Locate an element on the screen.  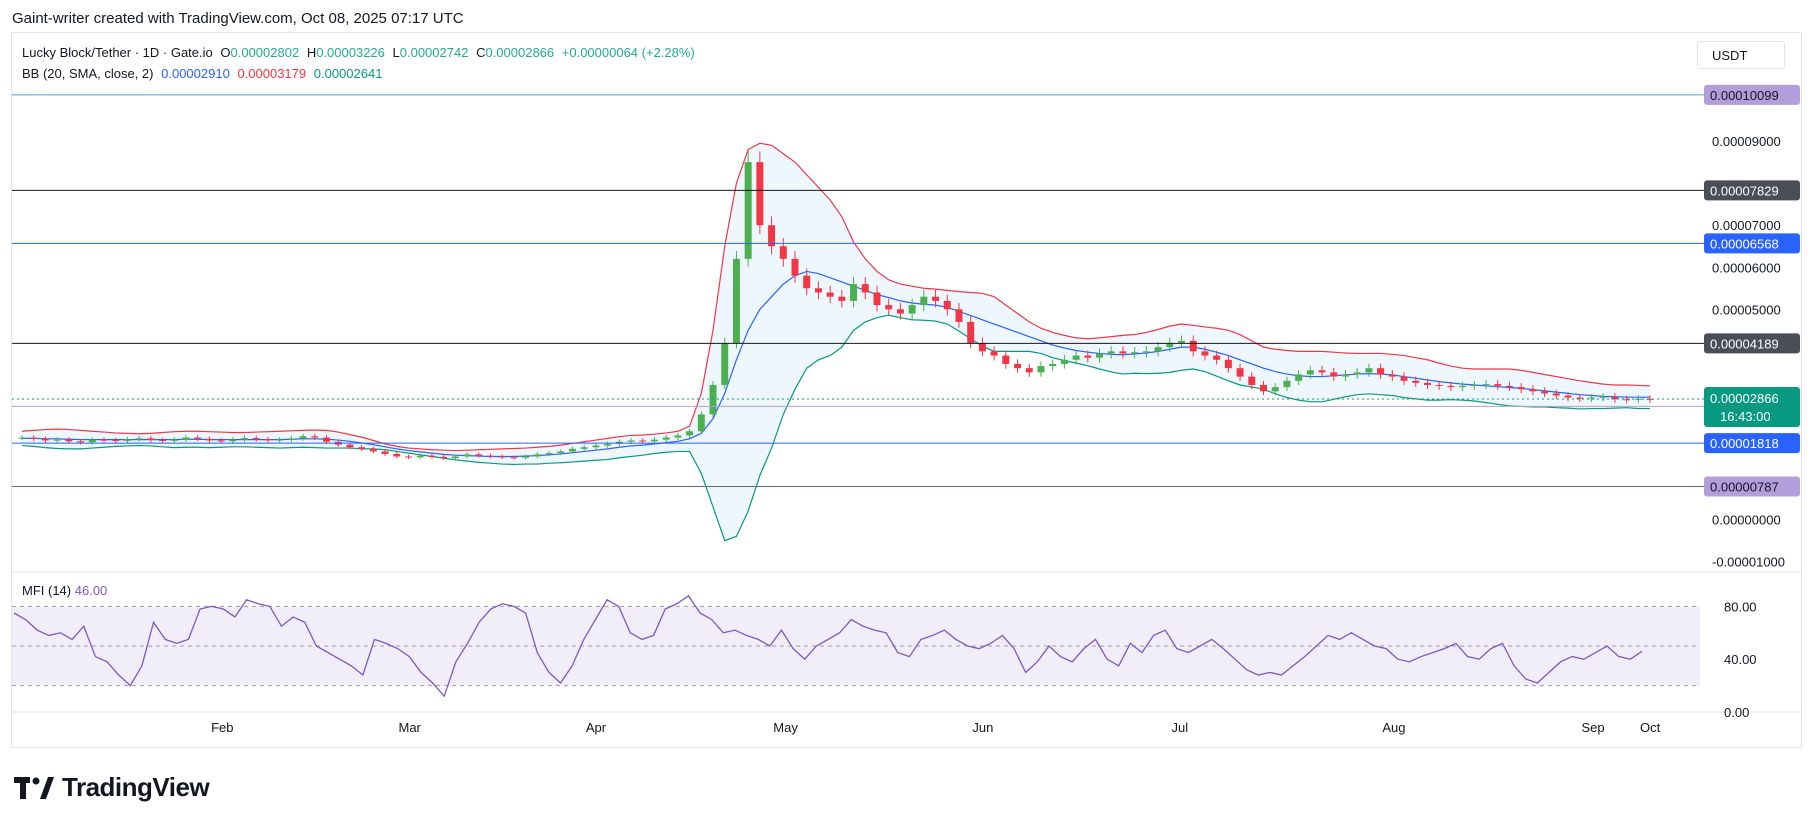
price-axis-tick: -0.00001000 is located at coordinates (1748, 562).